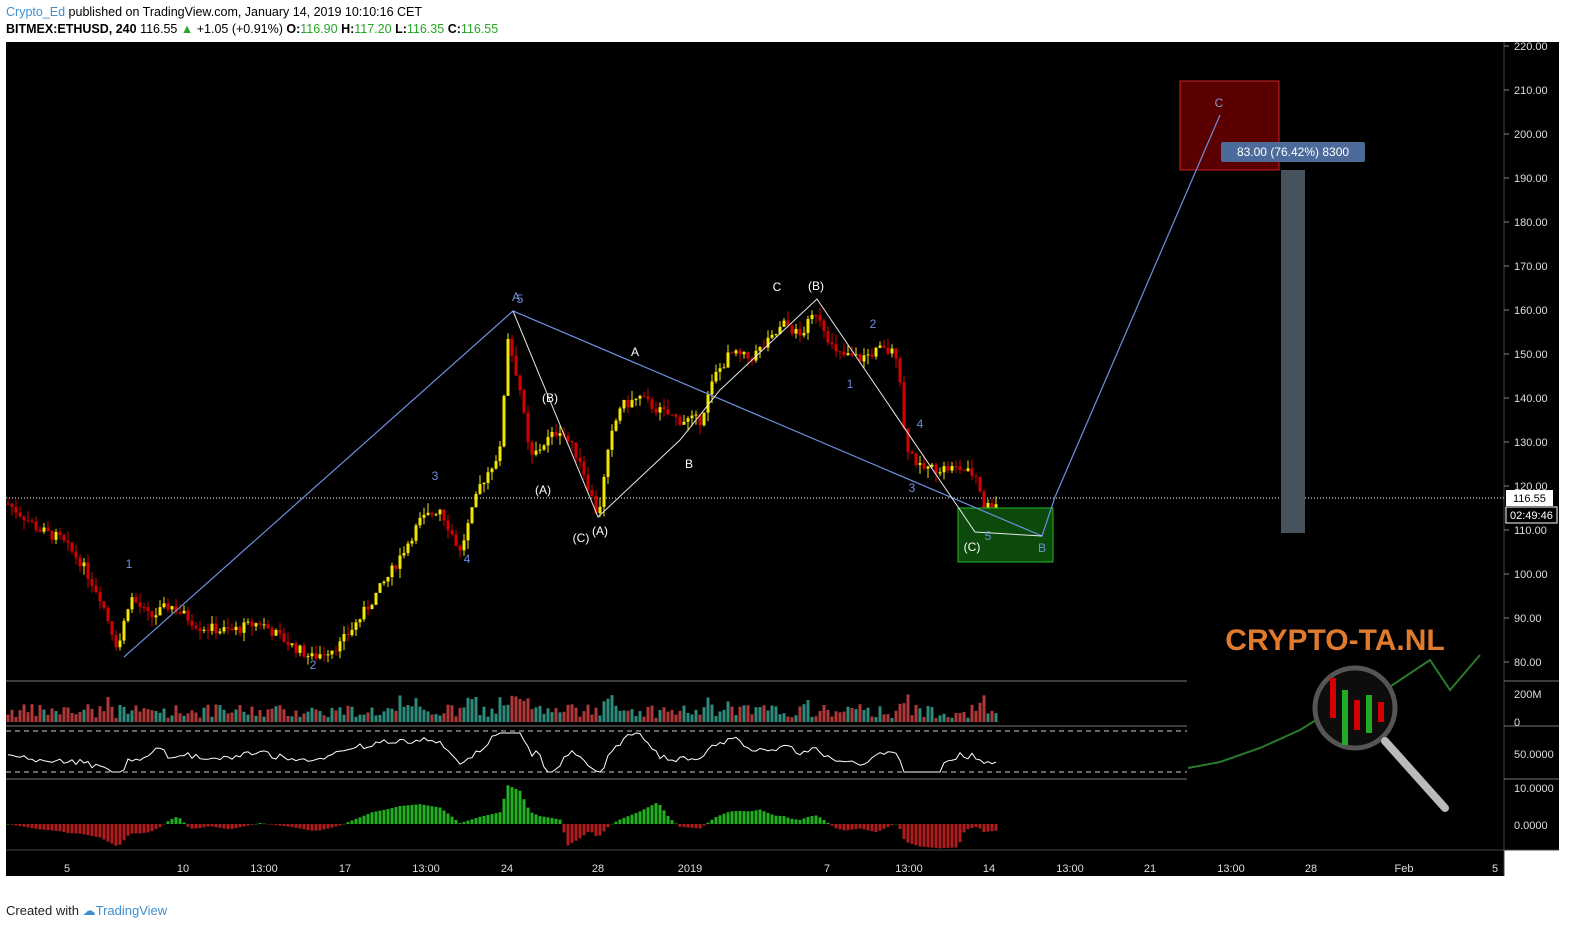  I want to click on corrective-wave-line, so click(777, 417).